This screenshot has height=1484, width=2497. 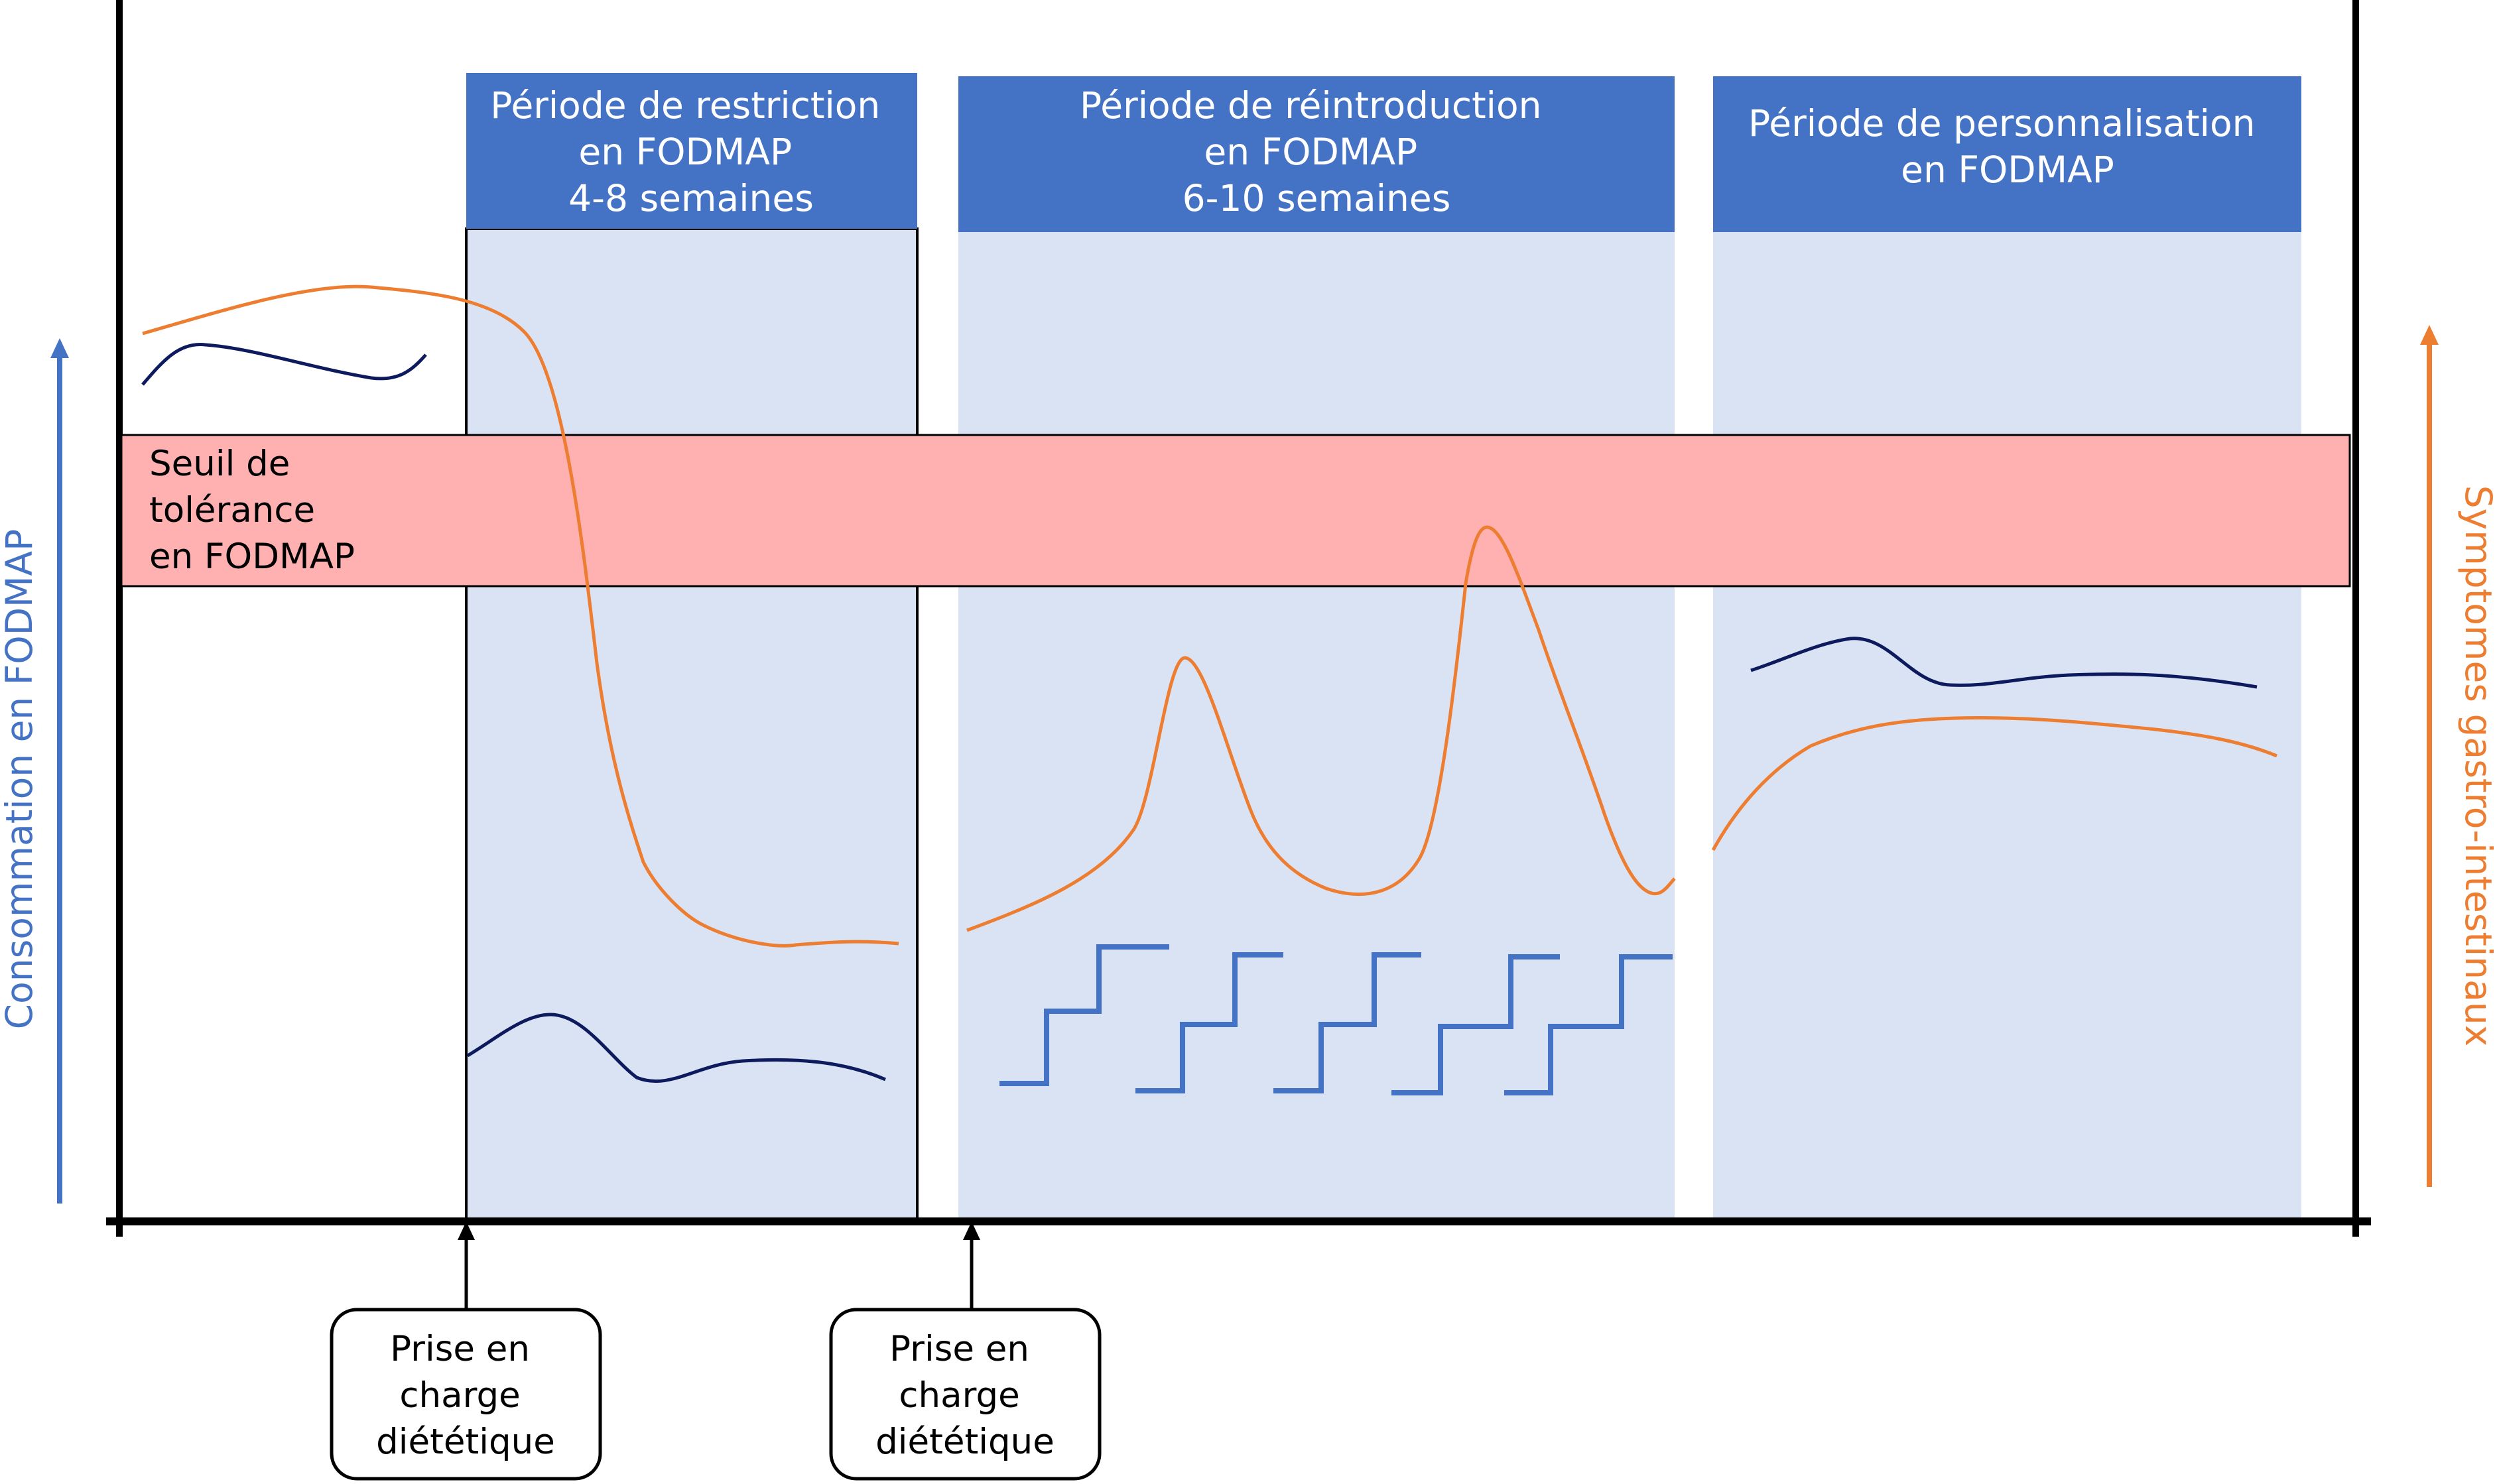 I want to click on reintroduction-symptom-curve, so click(x=1321, y=729).